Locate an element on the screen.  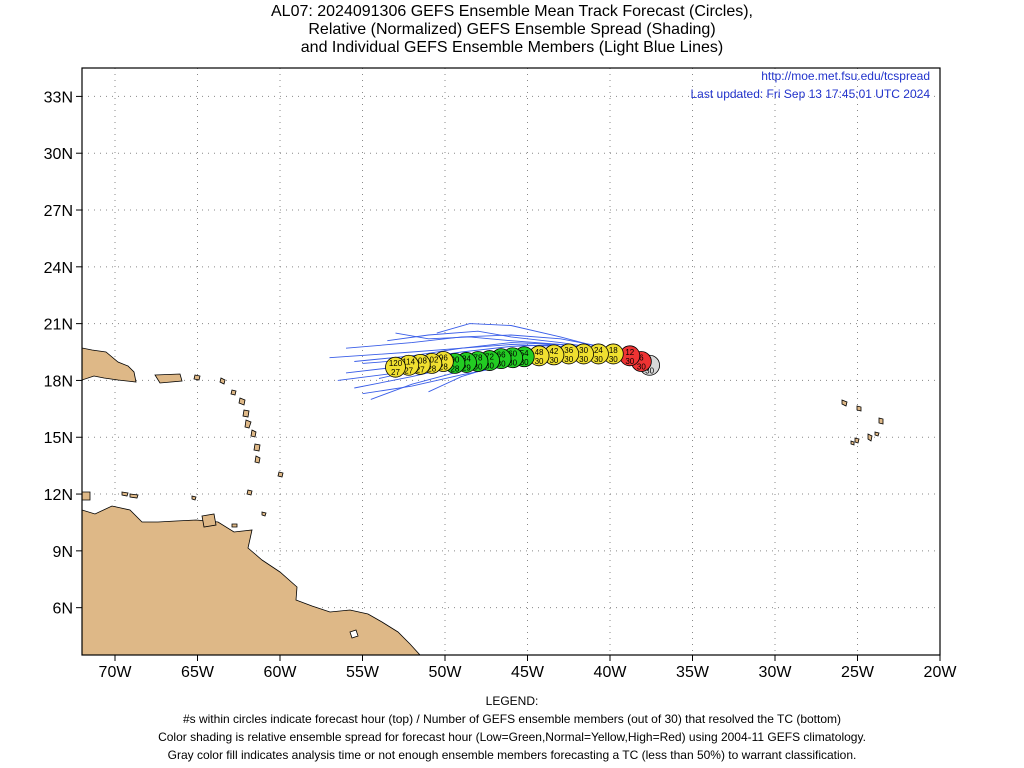
forecast-hour-label: 90 is located at coordinates (454, 359).